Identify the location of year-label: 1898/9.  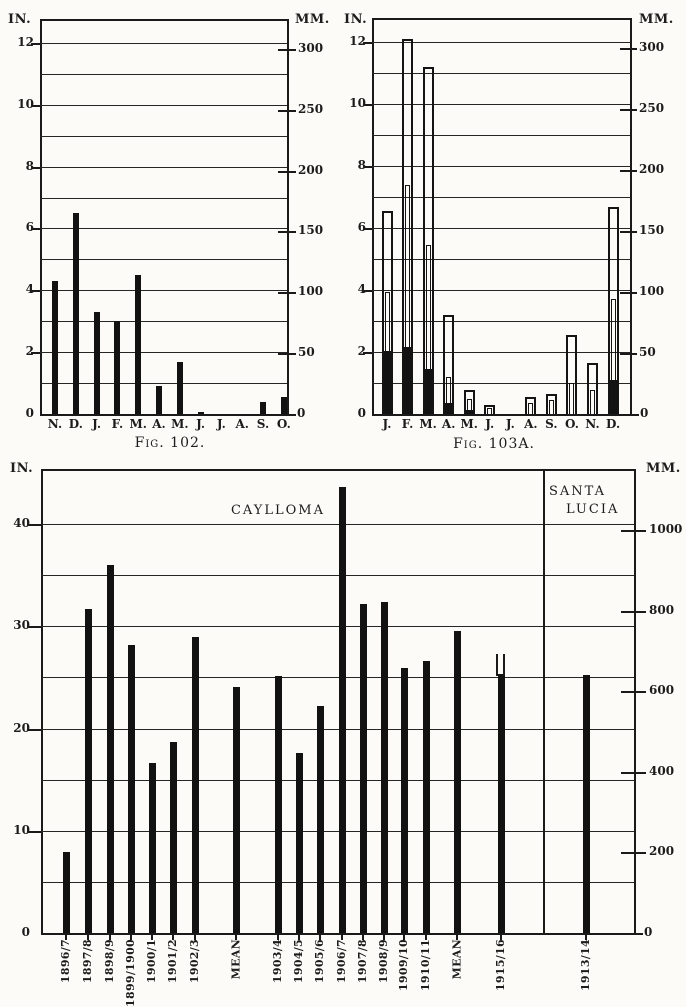
(109, 961).